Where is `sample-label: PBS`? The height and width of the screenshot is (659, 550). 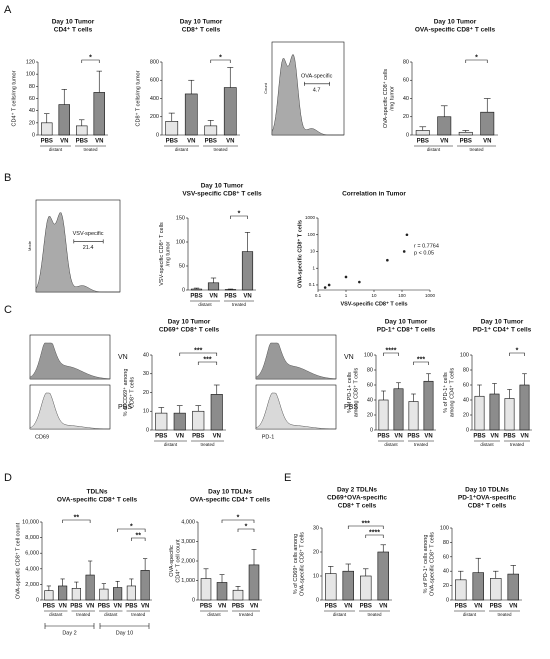 sample-label: PBS is located at coordinates (125, 407).